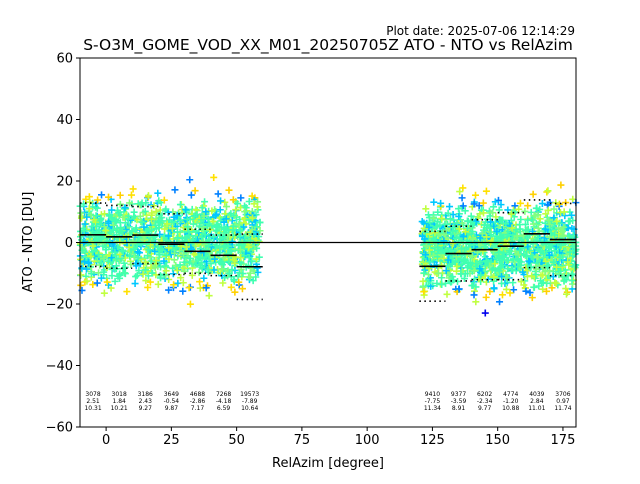 This screenshot has width=640, height=484. I want to click on bin-label: -7.75, so click(433, 401).